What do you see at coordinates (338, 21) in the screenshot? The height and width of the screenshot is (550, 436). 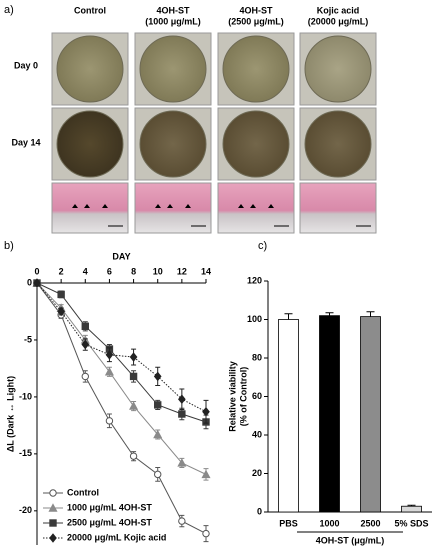 I see `column-header: (20000 μg/mL)` at bounding box center [338, 21].